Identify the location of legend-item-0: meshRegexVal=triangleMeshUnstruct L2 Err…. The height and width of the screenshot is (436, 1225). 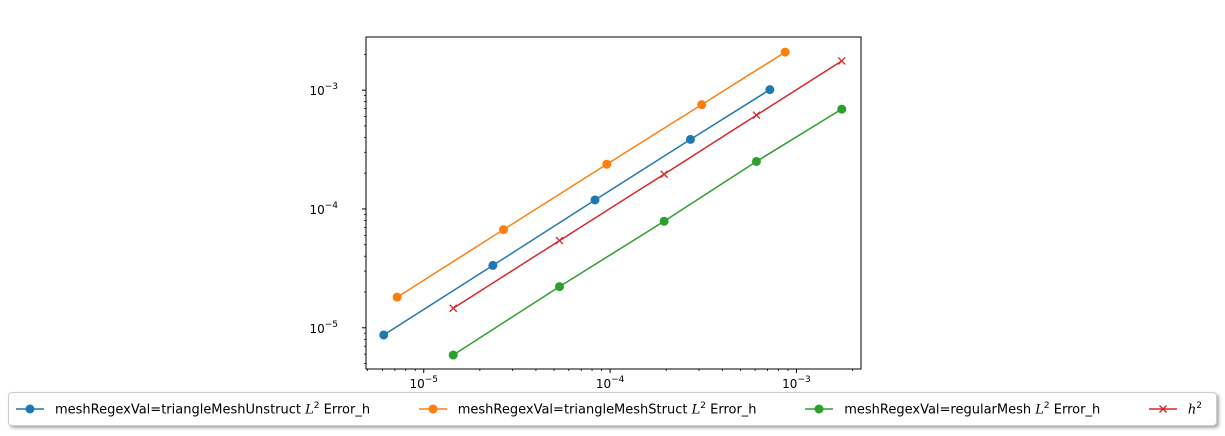
(192, 409).